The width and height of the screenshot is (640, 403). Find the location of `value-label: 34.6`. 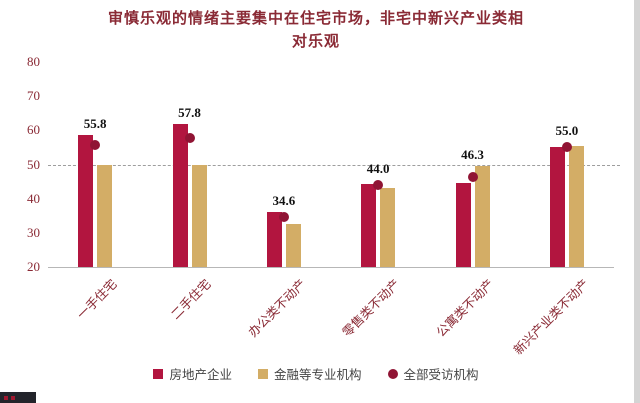

value-label: 34.6 is located at coordinates (284, 201).